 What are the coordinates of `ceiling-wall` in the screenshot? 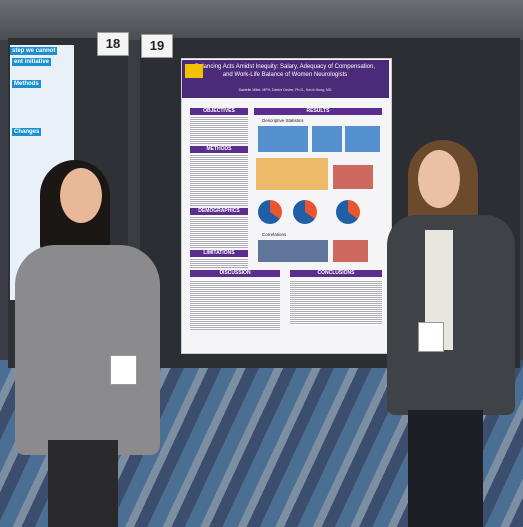 It's located at (261, 20).